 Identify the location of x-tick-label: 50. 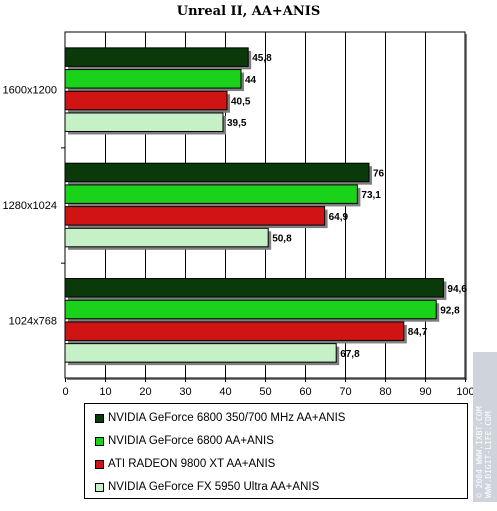
(265, 392).